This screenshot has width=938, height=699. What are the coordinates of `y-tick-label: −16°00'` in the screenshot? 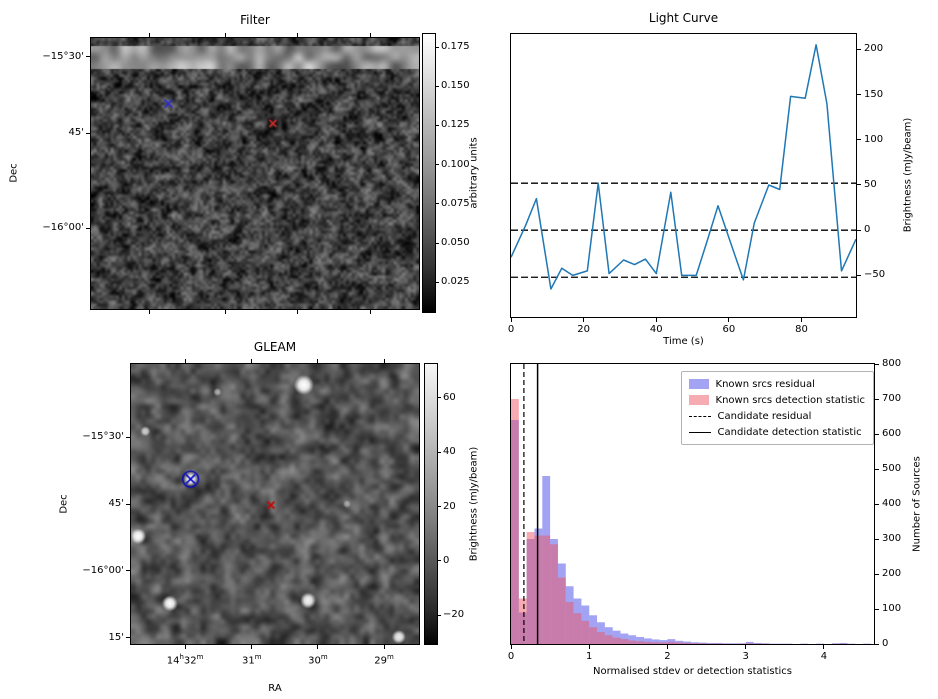 It's located at (63, 228).